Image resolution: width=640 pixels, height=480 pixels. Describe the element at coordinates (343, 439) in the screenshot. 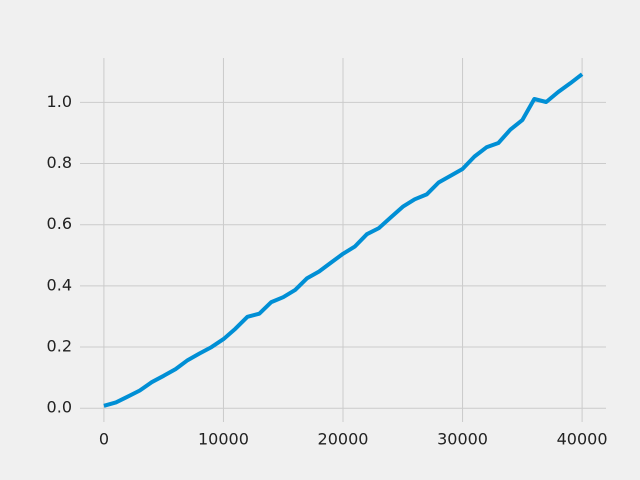

I see `x-tick-label: 20000` at that location.